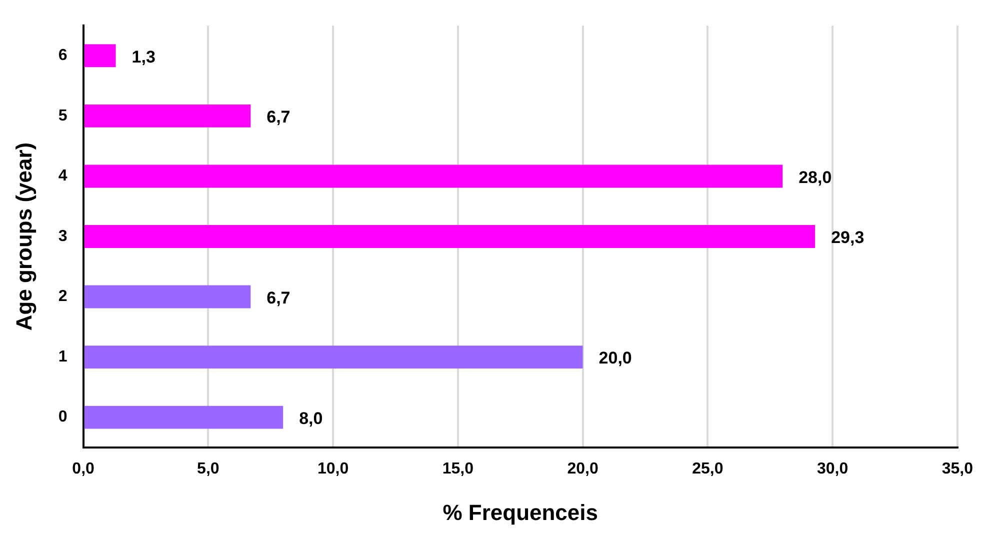 This screenshot has width=985, height=535. What do you see at coordinates (208, 469) in the screenshot?
I see `x-tick-label: 5,0` at bounding box center [208, 469].